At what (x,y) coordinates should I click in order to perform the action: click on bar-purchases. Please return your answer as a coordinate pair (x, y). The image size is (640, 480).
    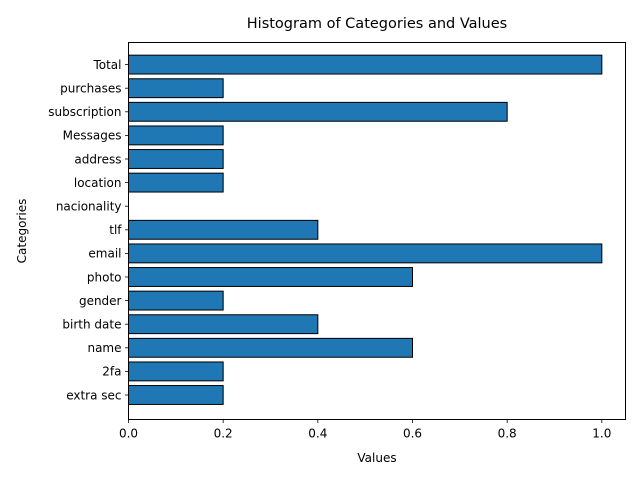
    Looking at the image, I should click on (176, 88).